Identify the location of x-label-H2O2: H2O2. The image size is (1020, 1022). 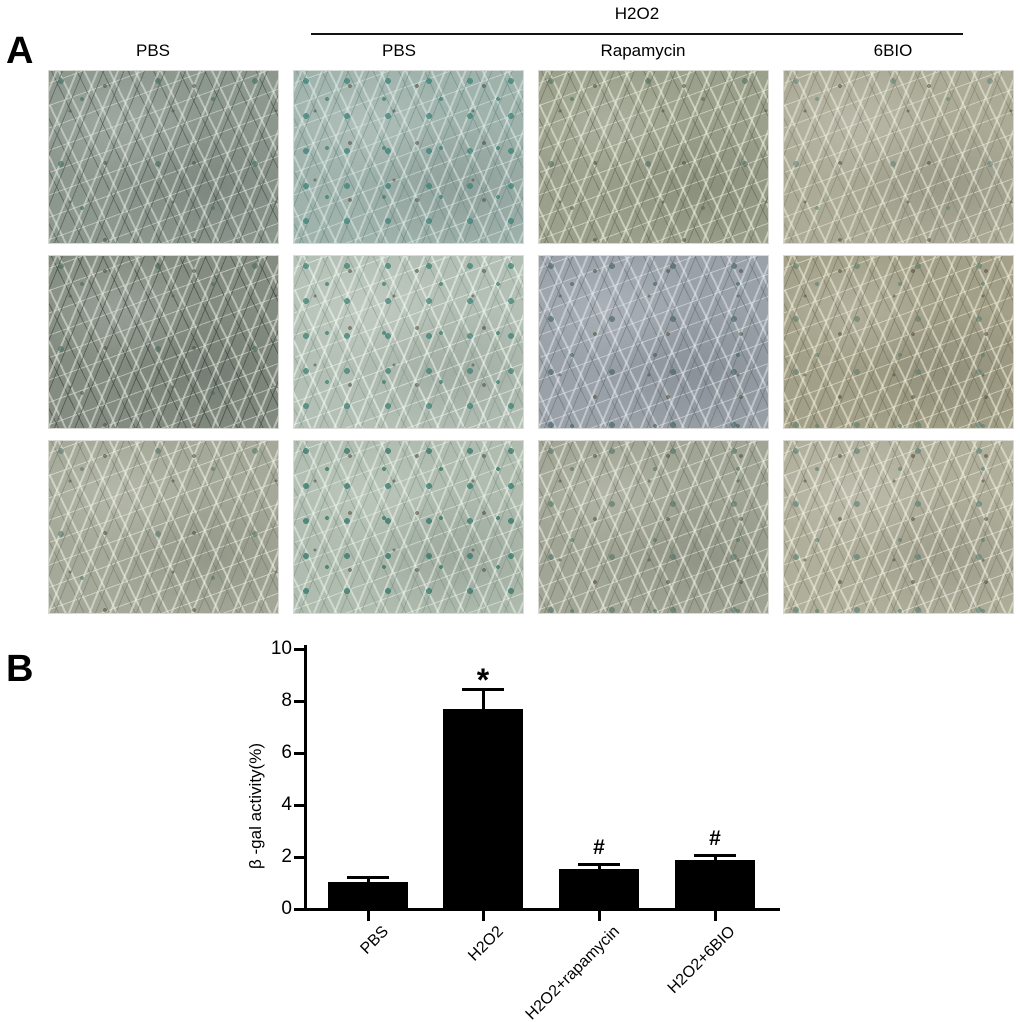
(486, 944).